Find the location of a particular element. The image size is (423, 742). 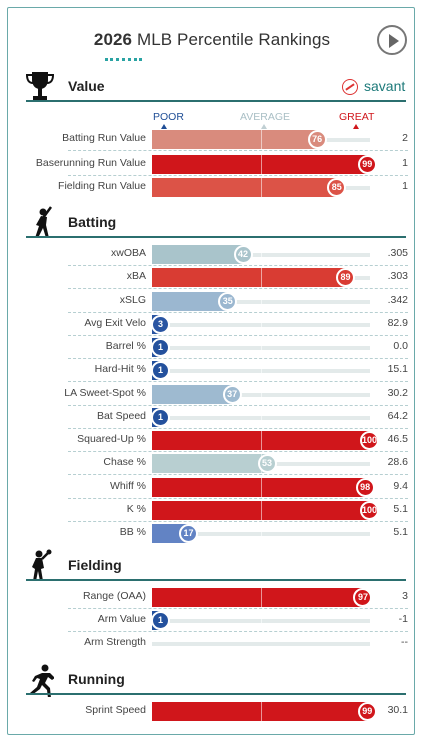

metric-value: 5.1 is located at coordinates (400, 532).